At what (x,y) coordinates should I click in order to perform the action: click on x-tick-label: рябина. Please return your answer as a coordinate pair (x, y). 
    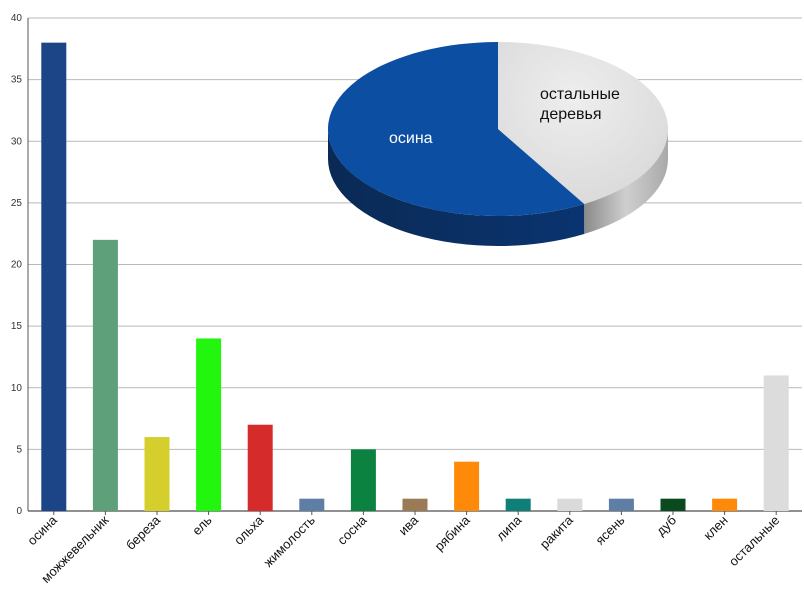
    Looking at the image, I should click on (453, 533).